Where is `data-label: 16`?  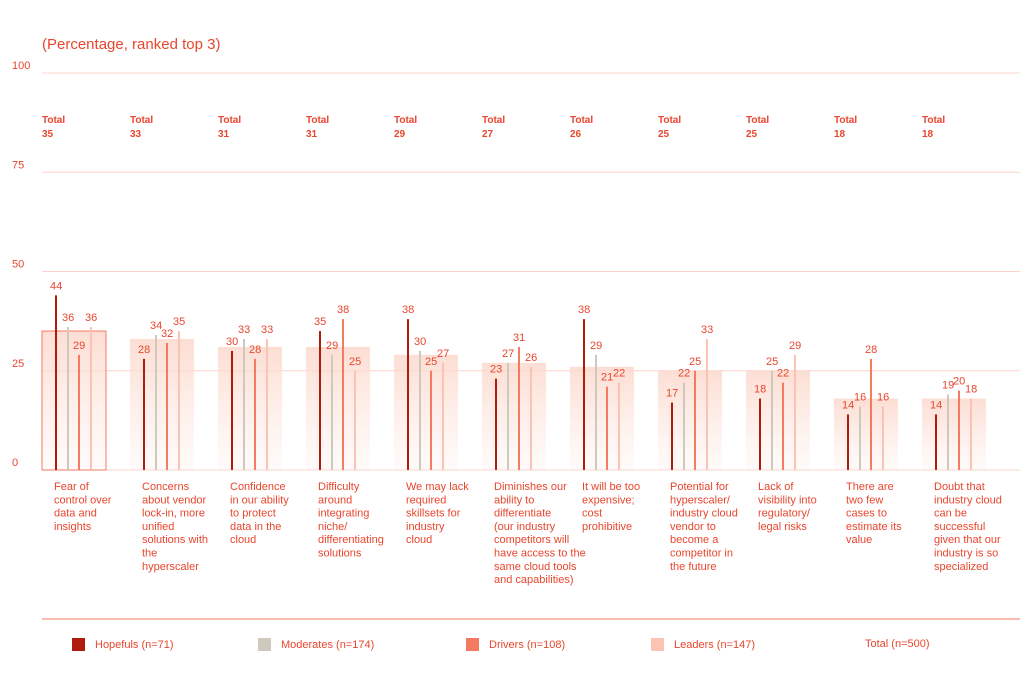
data-label: 16 is located at coordinates (860, 397).